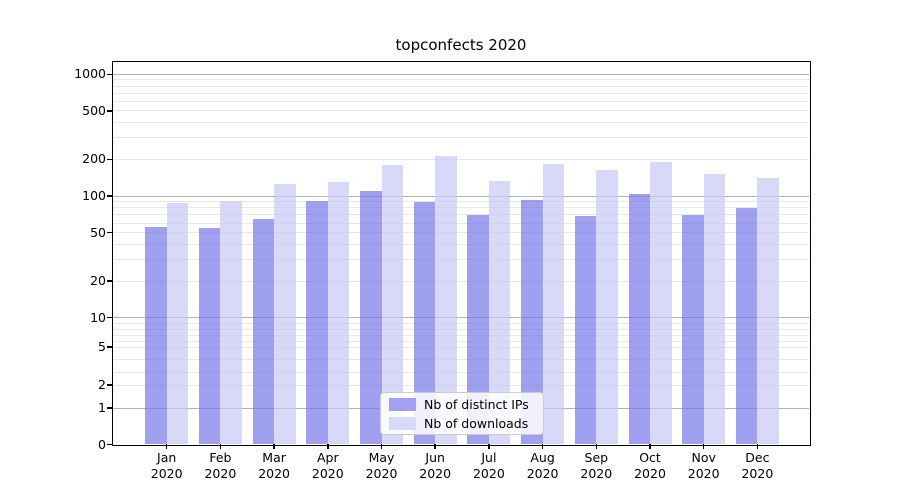 This screenshot has height=500, width=900. Describe the element at coordinates (757, 446) in the screenshot. I see `x-tick-mark-dec` at that location.